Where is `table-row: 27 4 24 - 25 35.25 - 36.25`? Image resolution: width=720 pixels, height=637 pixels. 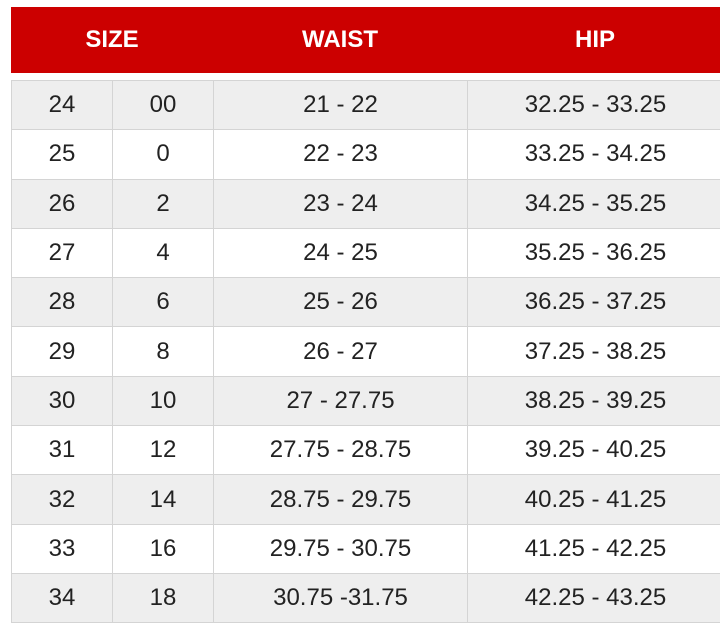 table-row: 27 4 24 - 25 35.25 - 36.25 is located at coordinates (365, 253).